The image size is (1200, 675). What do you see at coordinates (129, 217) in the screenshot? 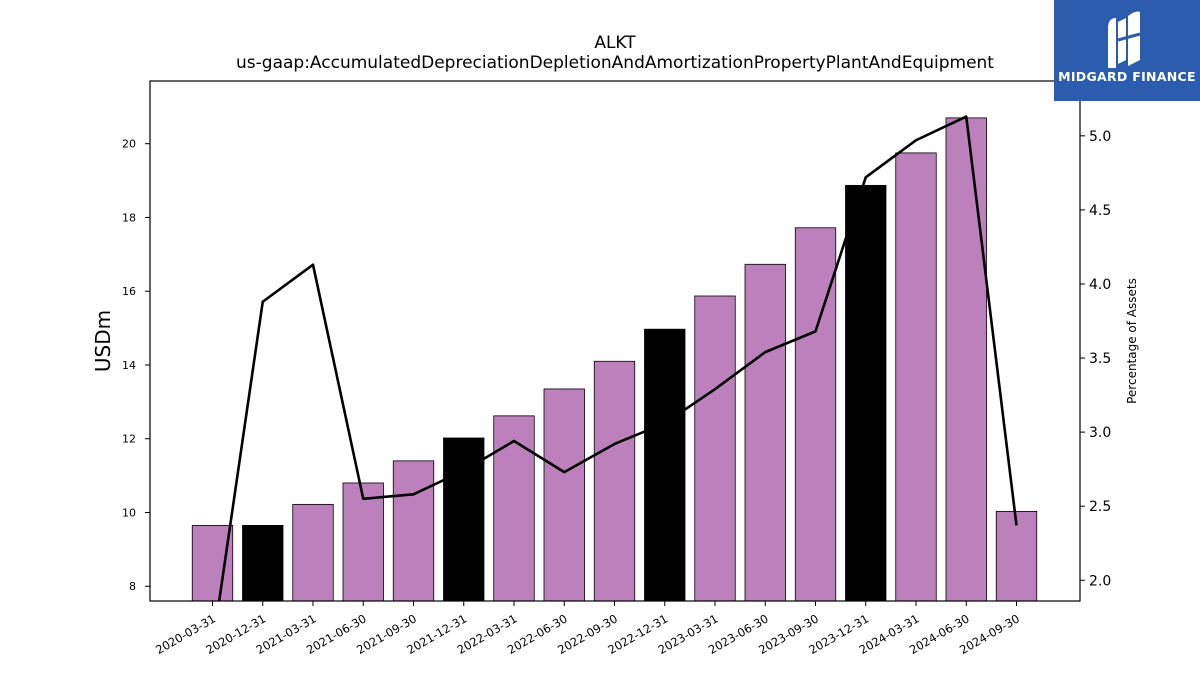
I see `y-tick-label: 18` at bounding box center [129, 217].